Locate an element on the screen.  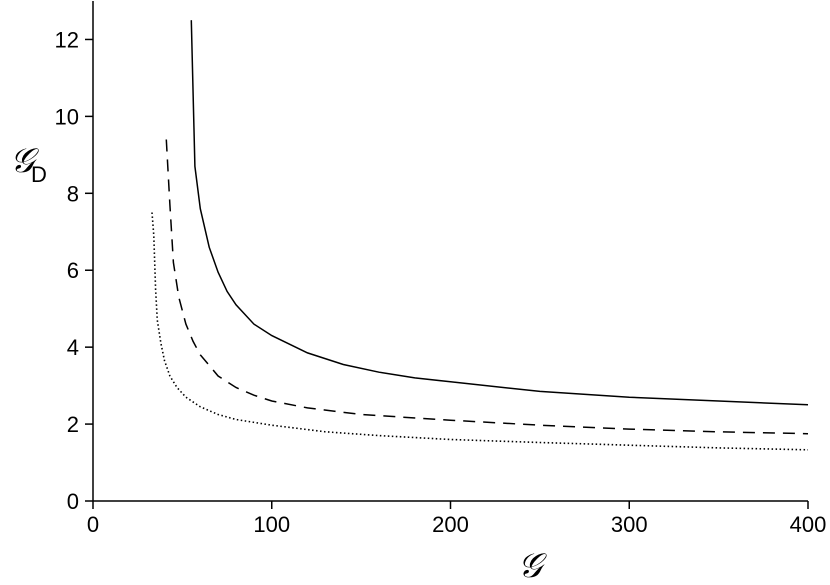
x-tick-label: 0 is located at coordinates (93, 524).